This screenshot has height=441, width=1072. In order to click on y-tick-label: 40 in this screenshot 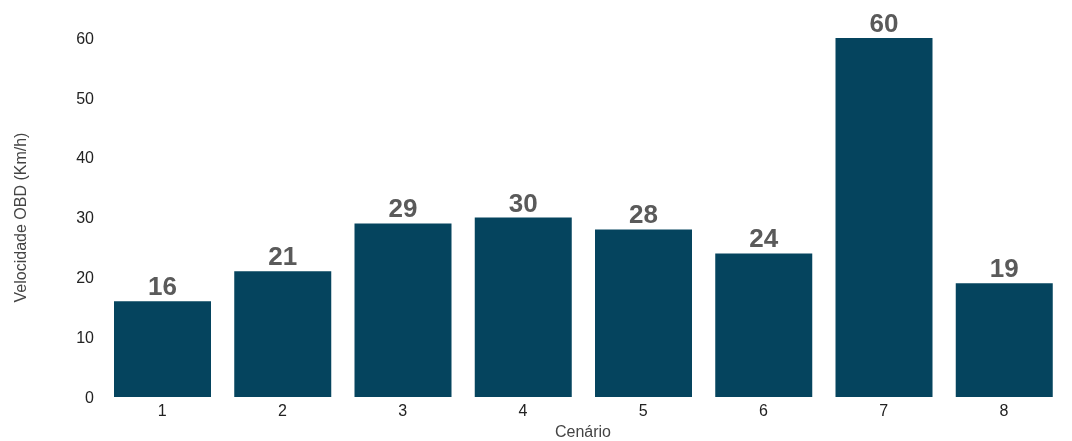, I will do `click(85, 158)`.